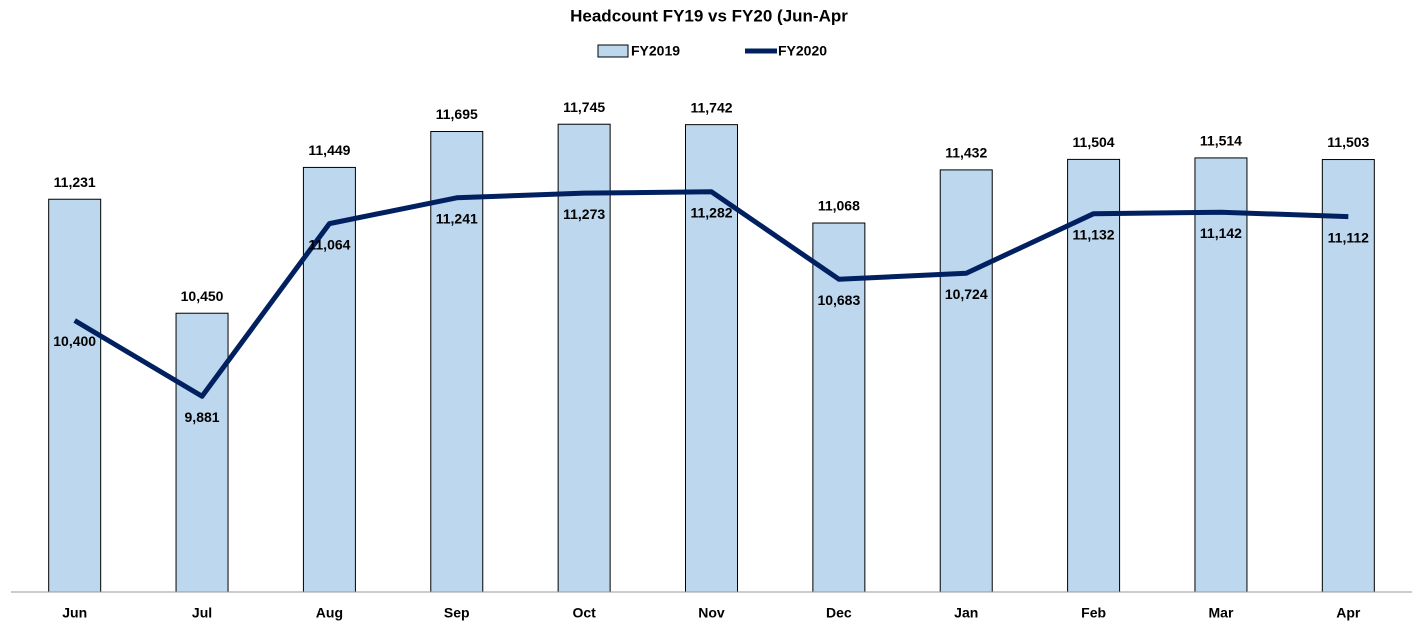  What do you see at coordinates (1221, 141) in the screenshot?
I see `data-label: 11,514` at bounding box center [1221, 141].